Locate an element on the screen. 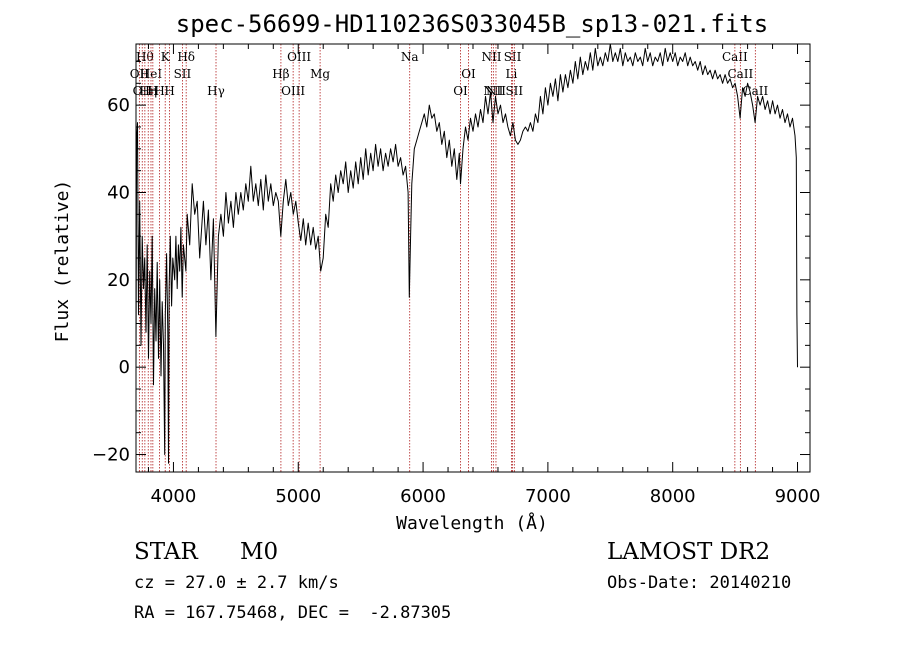  marker-label-6: H is located at coordinates (159, 91).